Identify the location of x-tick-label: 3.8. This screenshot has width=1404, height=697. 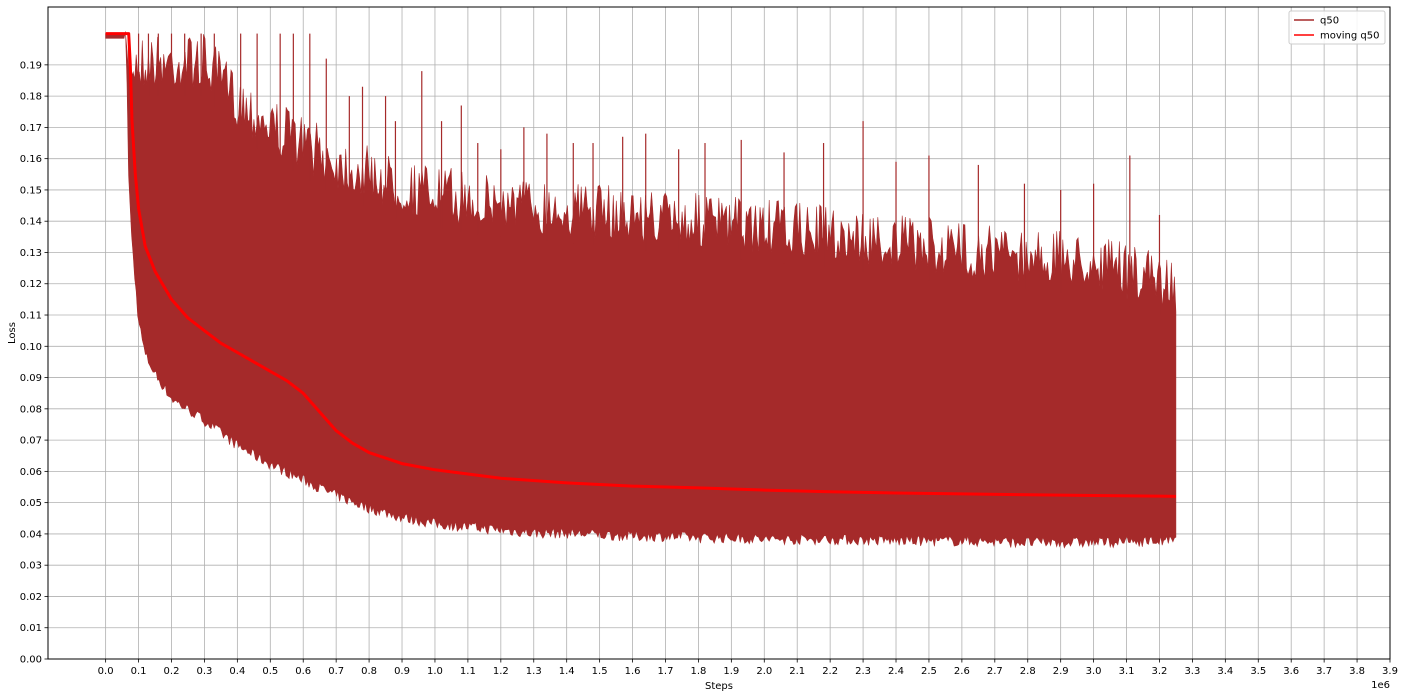
(1357, 671).